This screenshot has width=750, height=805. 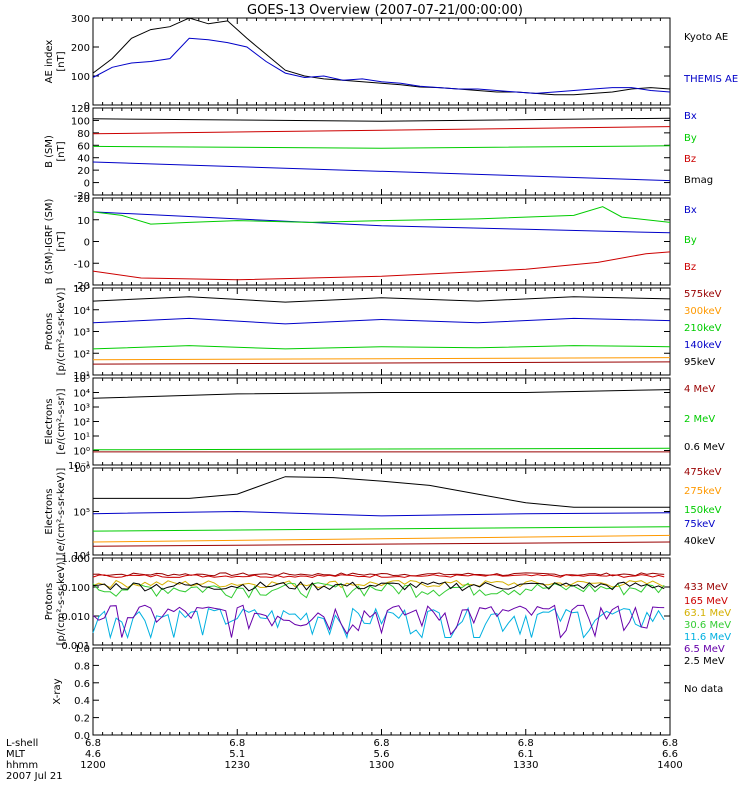 What do you see at coordinates (381, 538) in the screenshot?
I see `series-line-275kev` at bounding box center [381, 538].